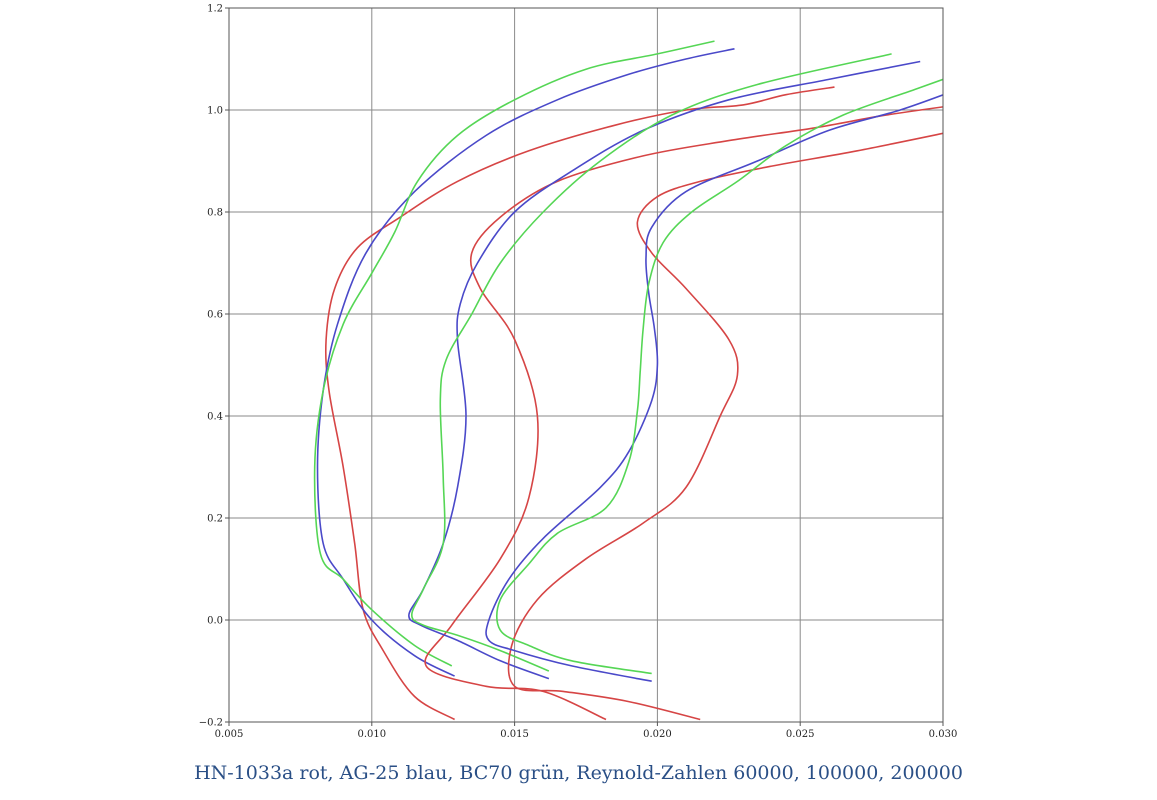 This screenshot has width=1157, height=800. What do you see at coordinates (215, 315) in the screenshot?
I see `y-tick-label: 0.6` at bounding box center [215, 315].